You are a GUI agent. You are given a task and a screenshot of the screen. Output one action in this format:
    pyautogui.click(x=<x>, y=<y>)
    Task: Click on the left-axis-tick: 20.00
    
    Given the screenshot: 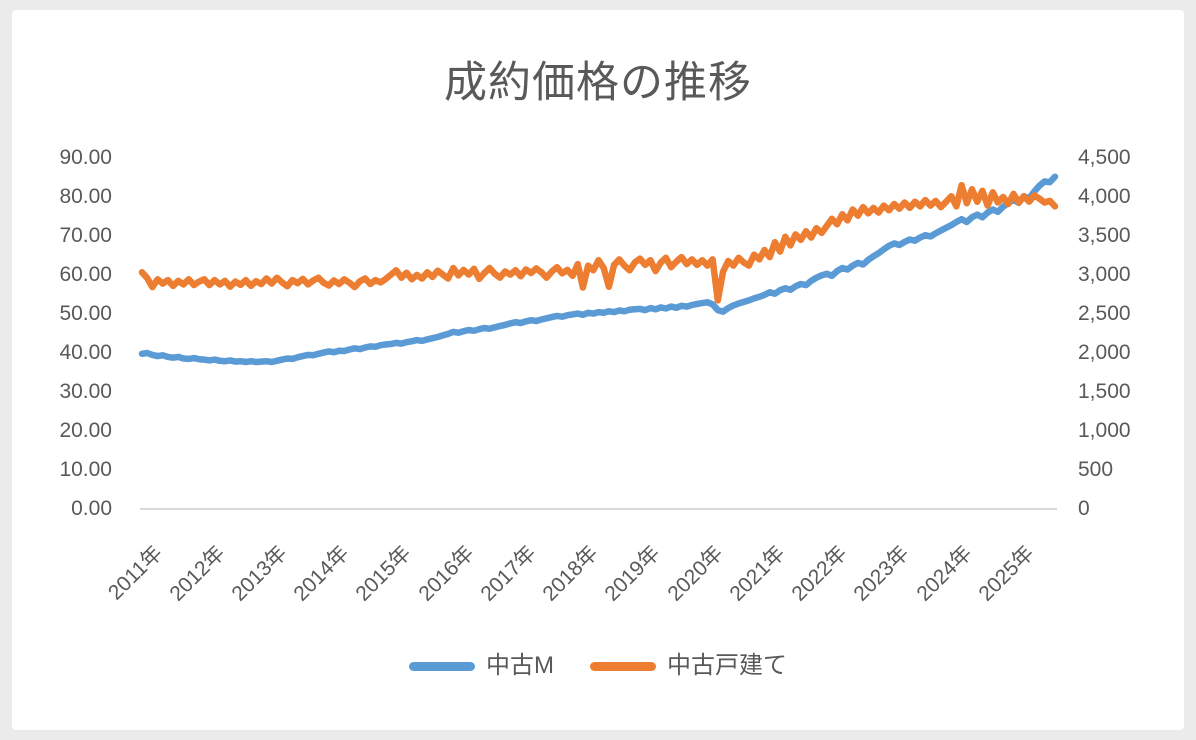 What is the action you would take?
    pyautogui.click(x=85, y=430)
    